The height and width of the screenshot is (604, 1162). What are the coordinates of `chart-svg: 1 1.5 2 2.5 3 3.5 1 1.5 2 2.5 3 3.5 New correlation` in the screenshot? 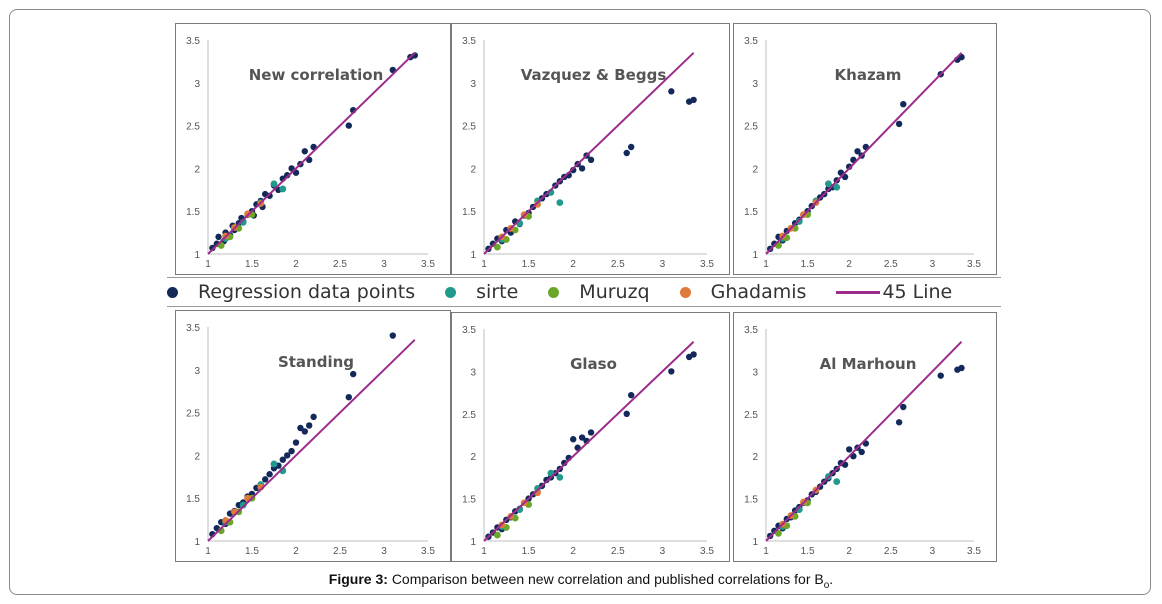 It's located at (310, 153).